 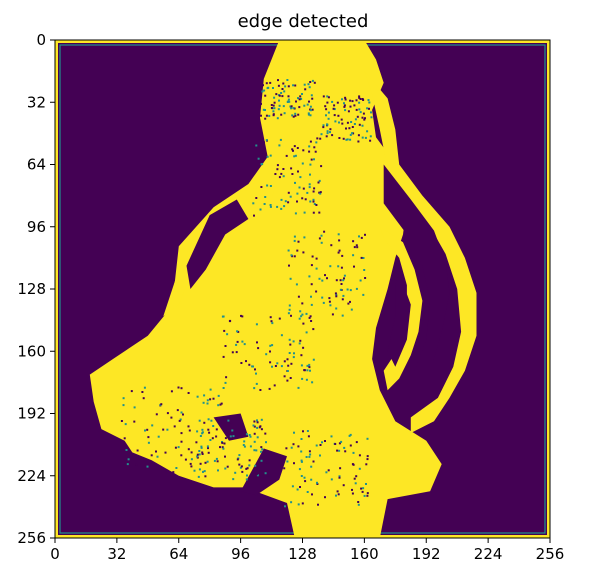 What do you see at coordinates (31, 351) in the screenshot?
I see `y-tick-label: 160` at bounding box center [31, 351].